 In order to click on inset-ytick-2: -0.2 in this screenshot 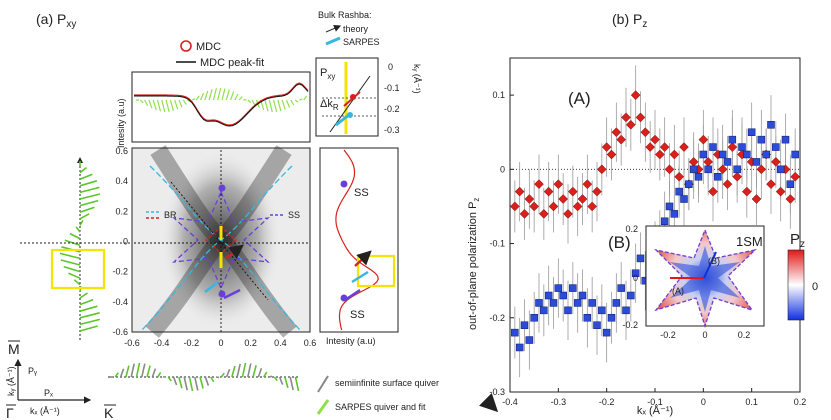, I will do `click(630, 325)`.